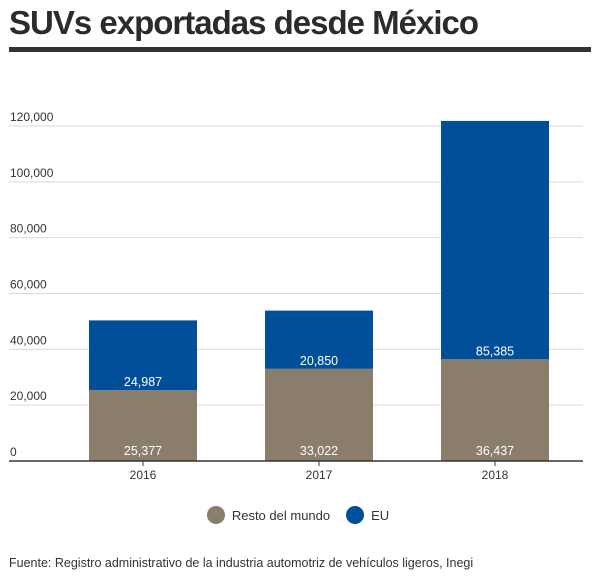  I want to click on legend-label-resto: Resto del mundo, so click(281, 515).